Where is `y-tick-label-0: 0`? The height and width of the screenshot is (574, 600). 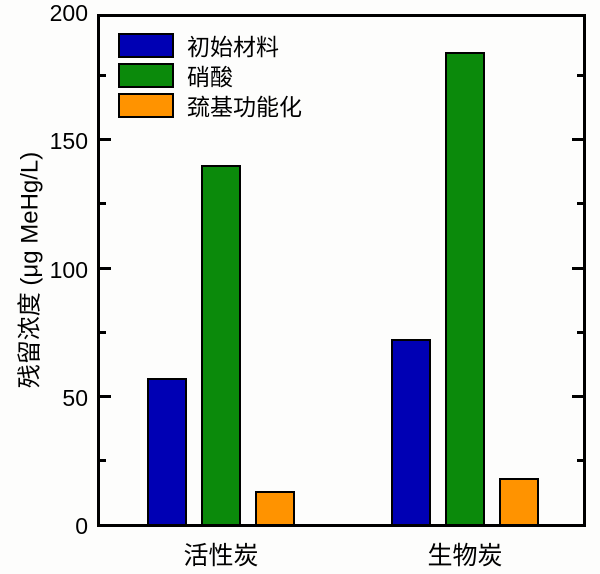 y-tick-label-0: 0 is located at coordinates (81, 526).